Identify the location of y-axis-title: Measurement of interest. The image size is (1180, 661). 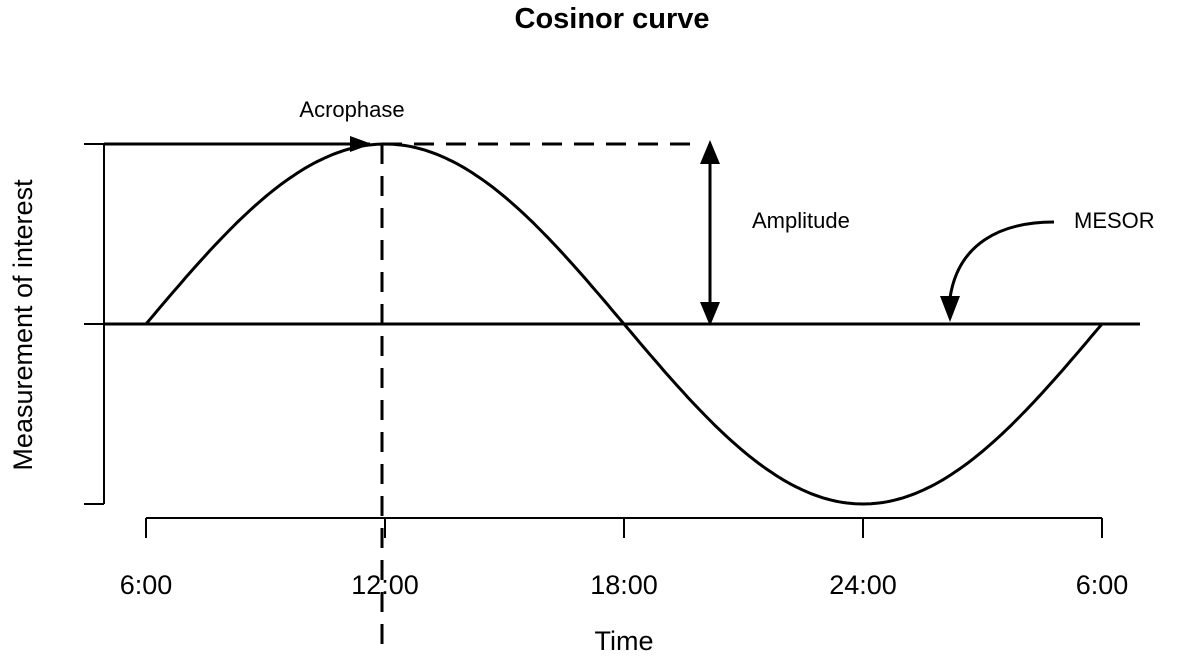
(23, 325).